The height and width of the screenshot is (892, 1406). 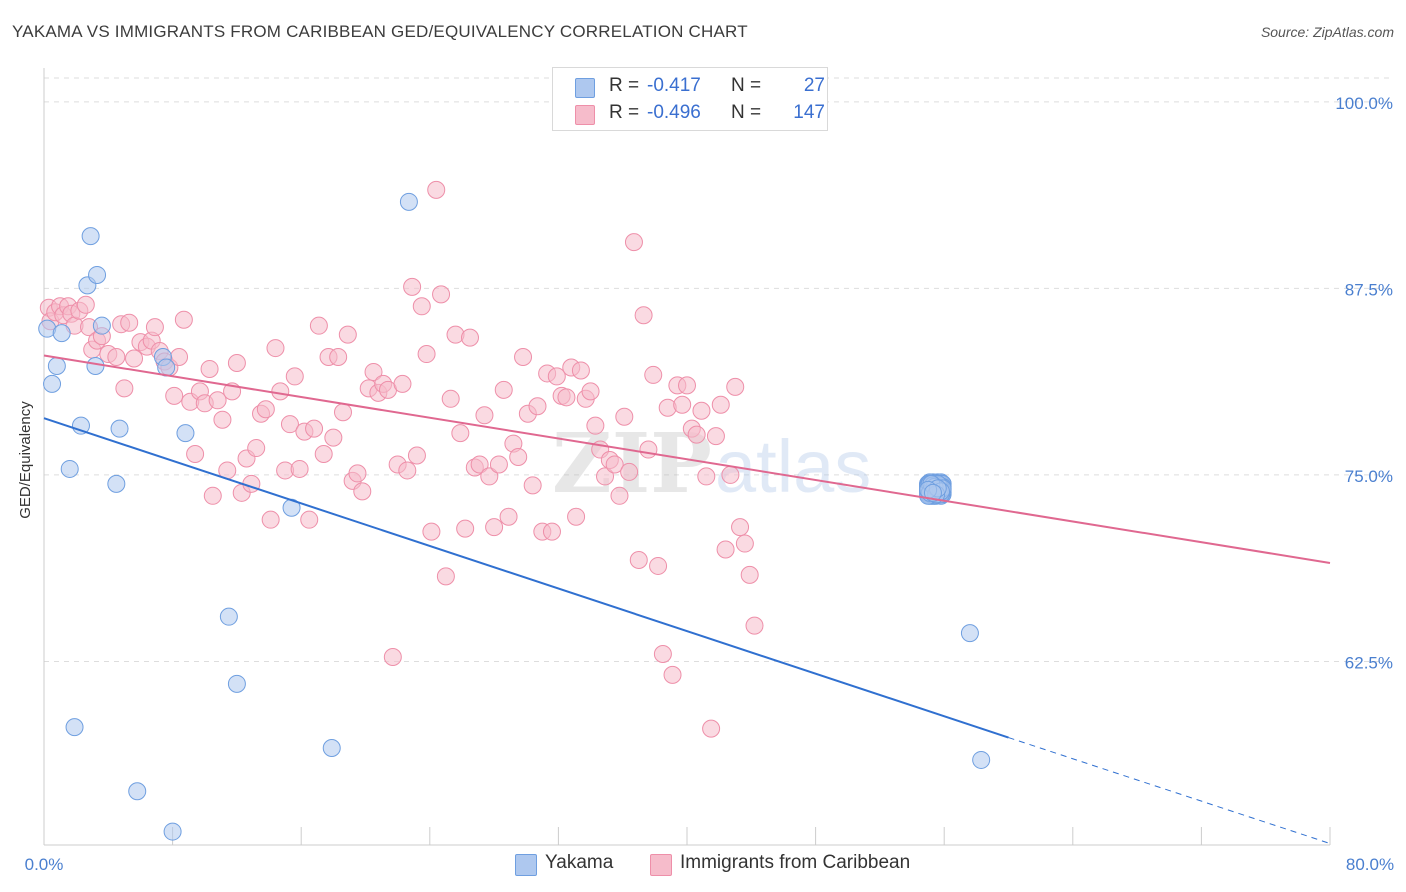 I want to click on legend-swatch-caribbean, so click(x=585, y=115).